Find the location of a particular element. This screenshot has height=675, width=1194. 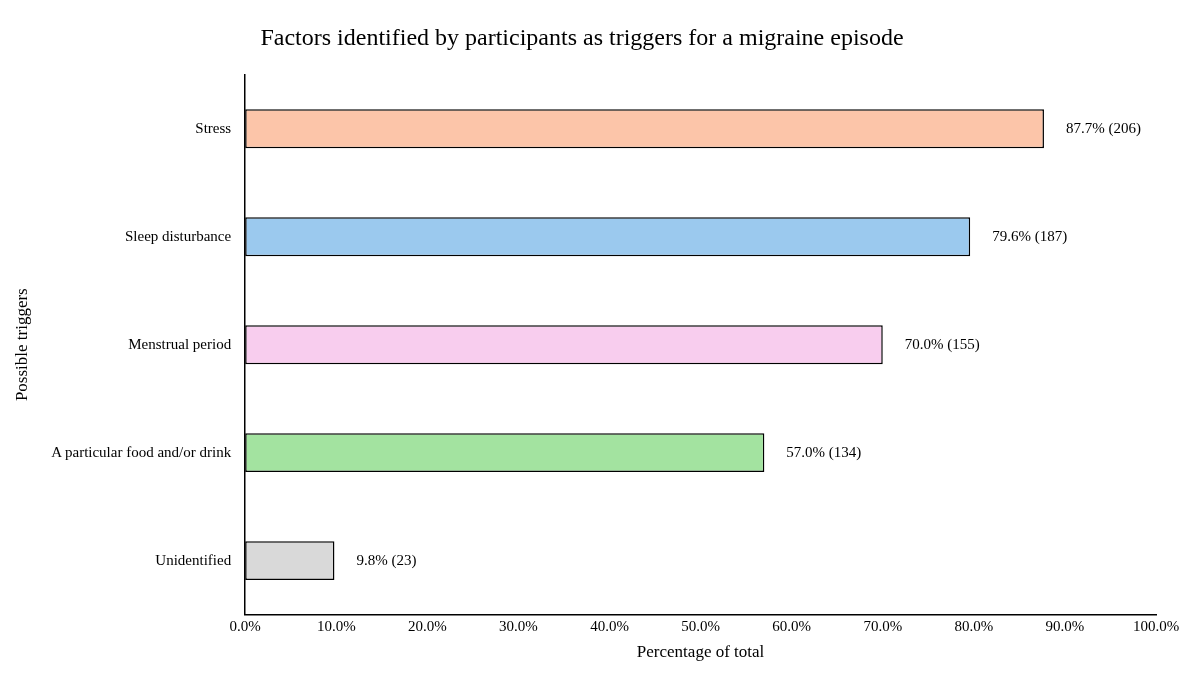

data-label: 57.0% (134) is located at coordinates (824, 452).